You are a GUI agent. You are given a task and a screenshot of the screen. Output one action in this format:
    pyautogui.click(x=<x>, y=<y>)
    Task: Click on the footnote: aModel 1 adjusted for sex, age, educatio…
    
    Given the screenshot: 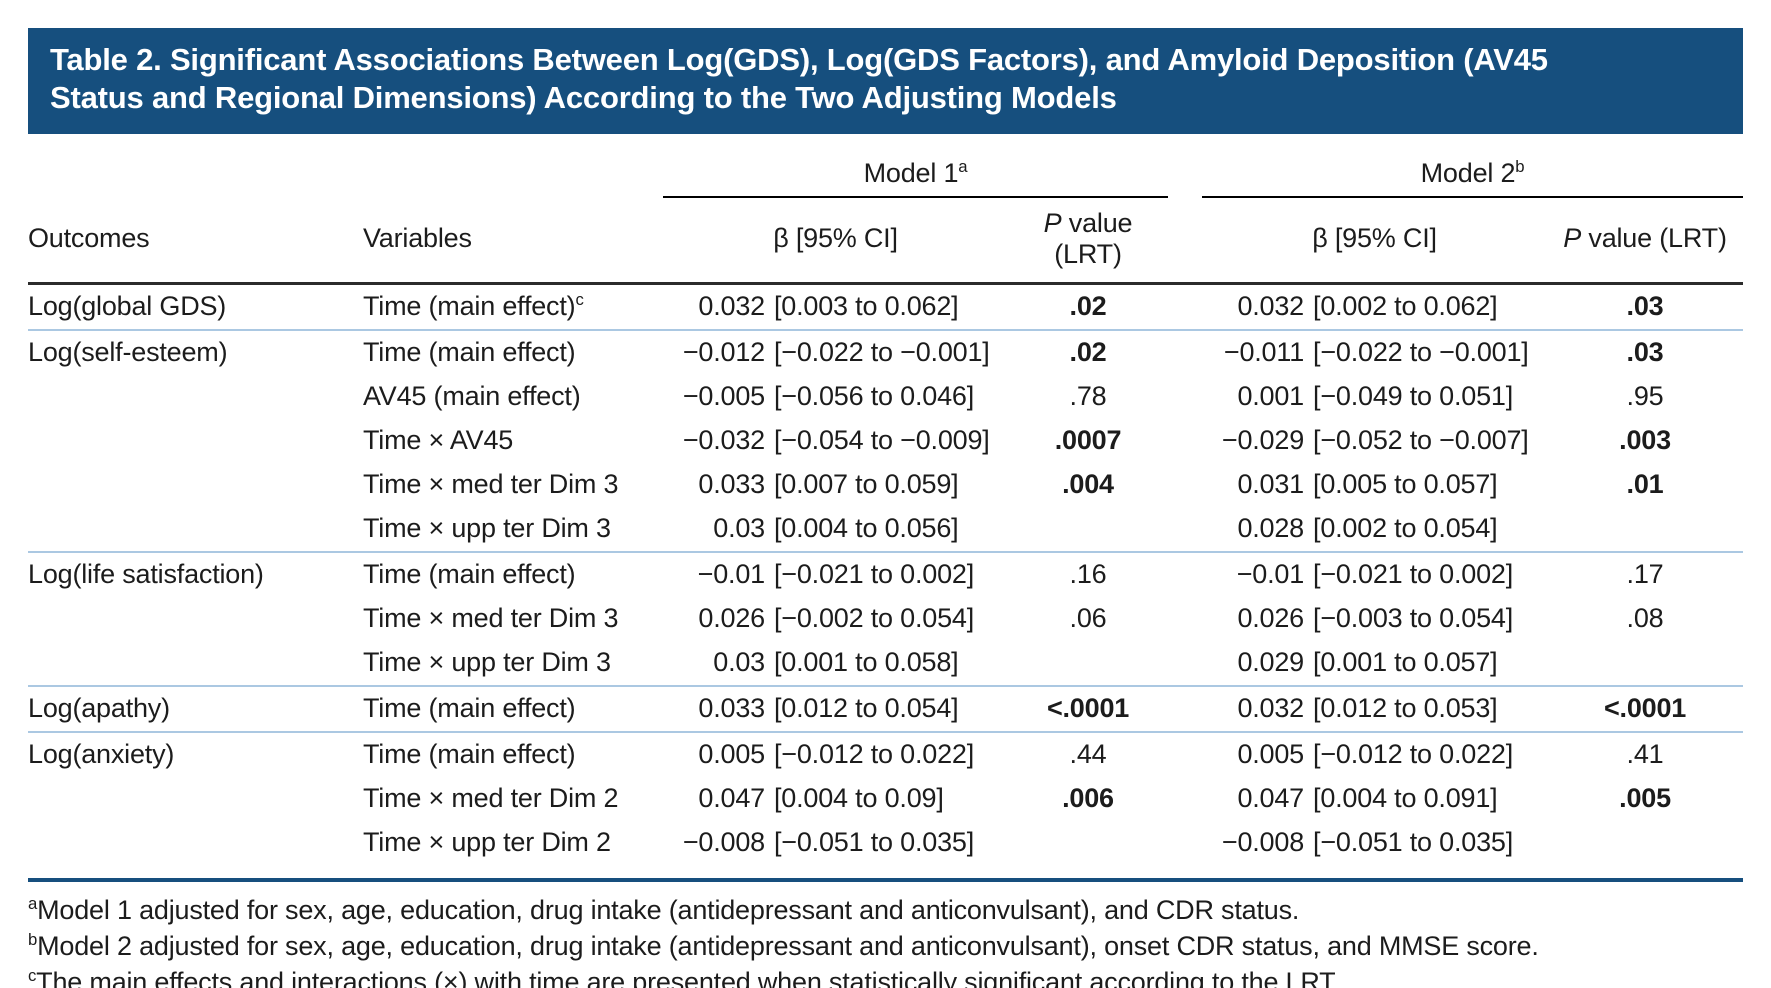 What is the action you would take?
    pyautogui.click(x=664, y=909)
    